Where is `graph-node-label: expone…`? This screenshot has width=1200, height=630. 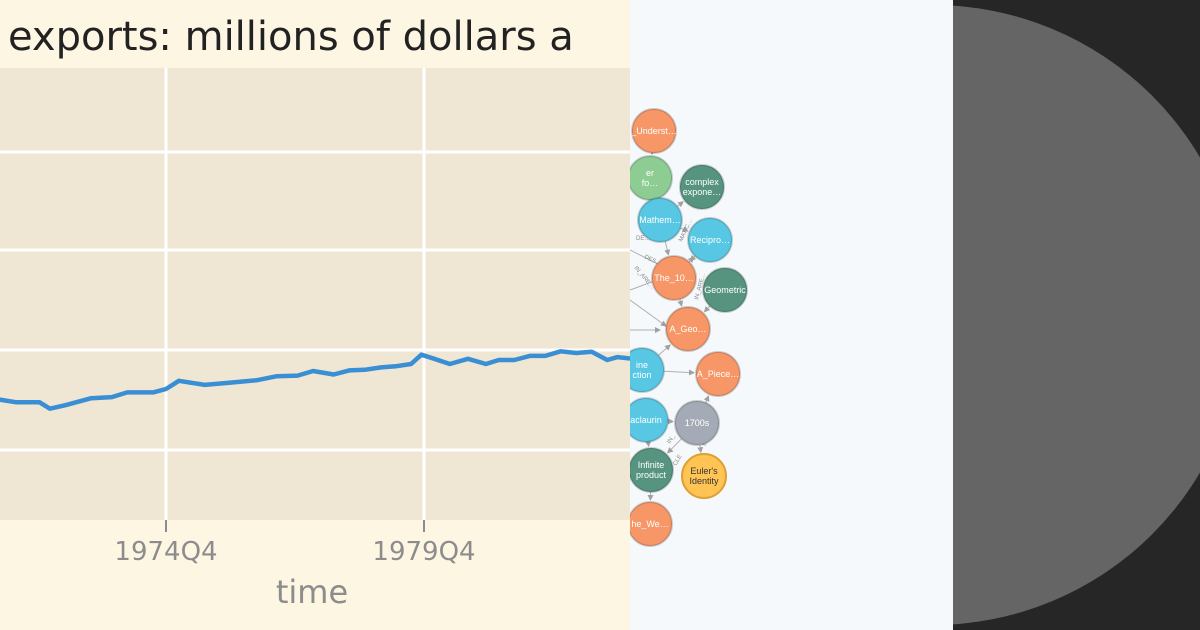 graph-node-label: expone… is located at coordinates (702, 192).